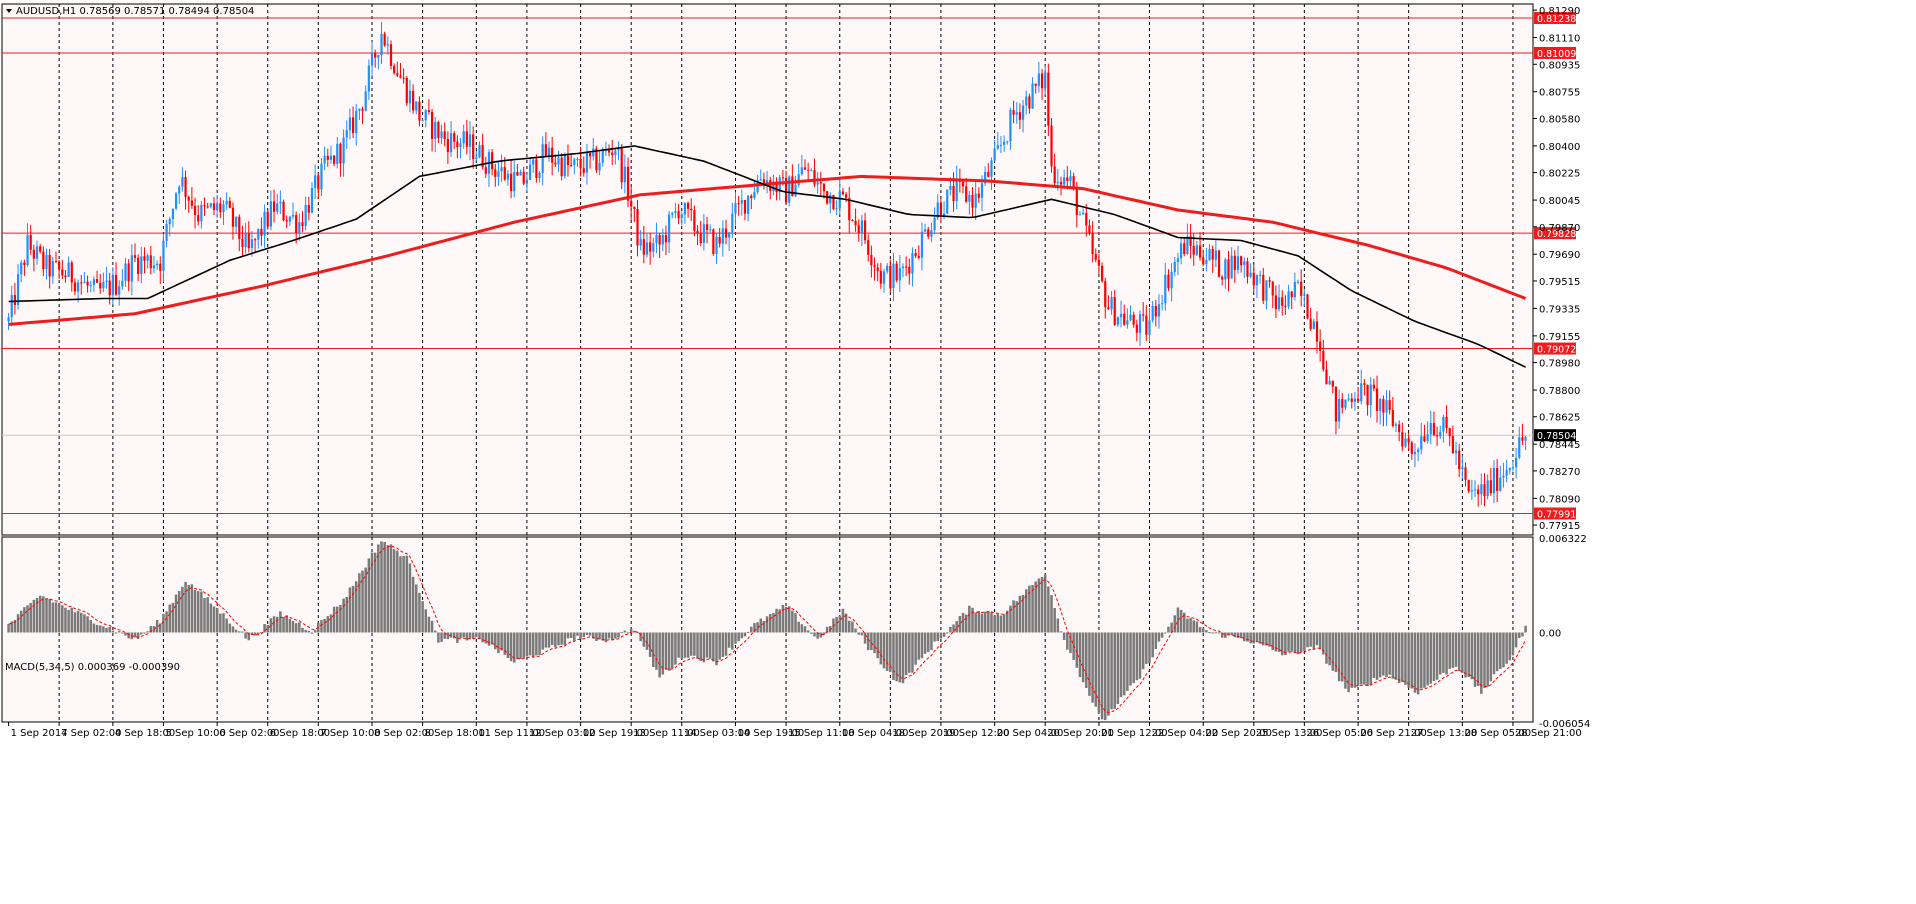 This screenshot has width=1916, height=904. What do you see at coordinates (562, 733) in the screenshot?
I see `time-tick-label: 12 Sep 03:00` at bounding box center [562, 733].